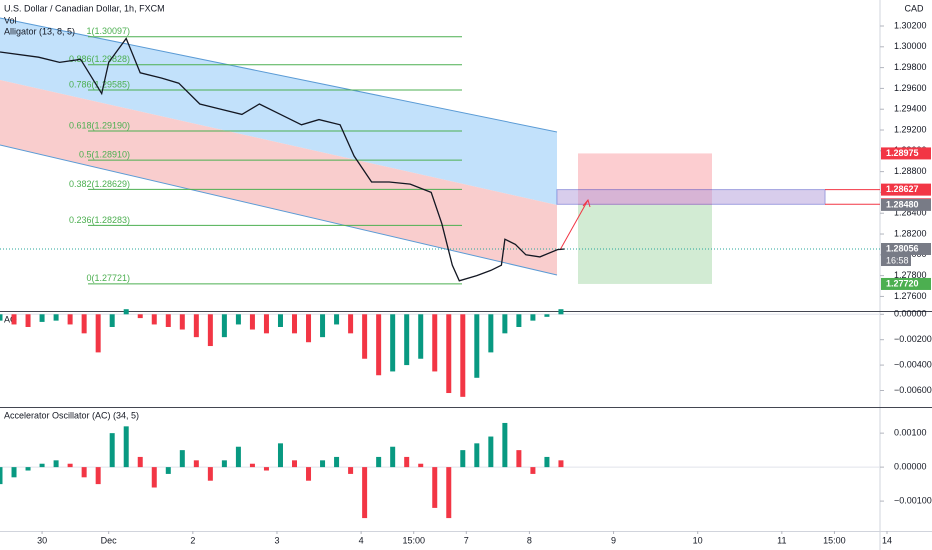 This screenshot has height=550, width=932. Describe the element at coordinates (910, 67) in the screenshot. I see `y-tick-label: 1.29800` at that location.